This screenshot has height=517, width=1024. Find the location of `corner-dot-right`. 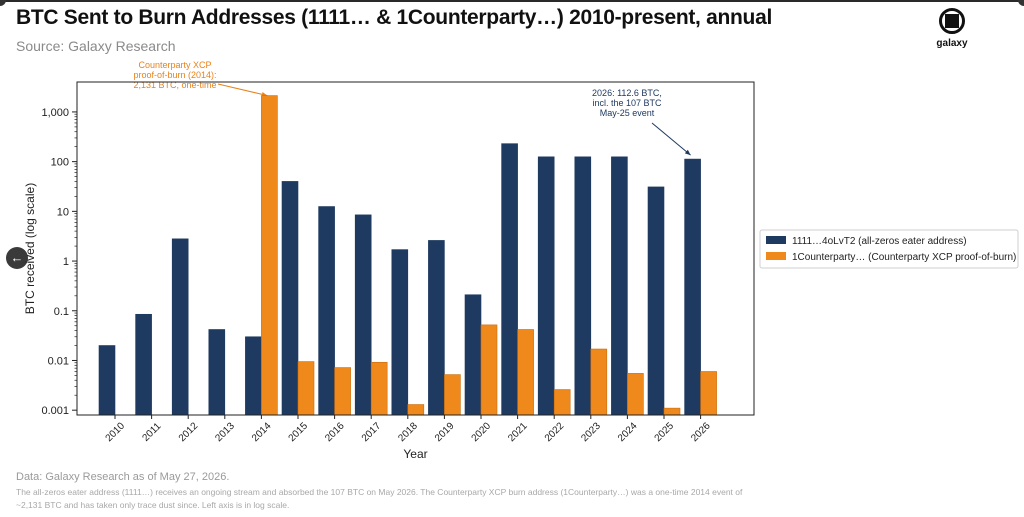

corner-dot-right is located at coordinates (1021, 3).